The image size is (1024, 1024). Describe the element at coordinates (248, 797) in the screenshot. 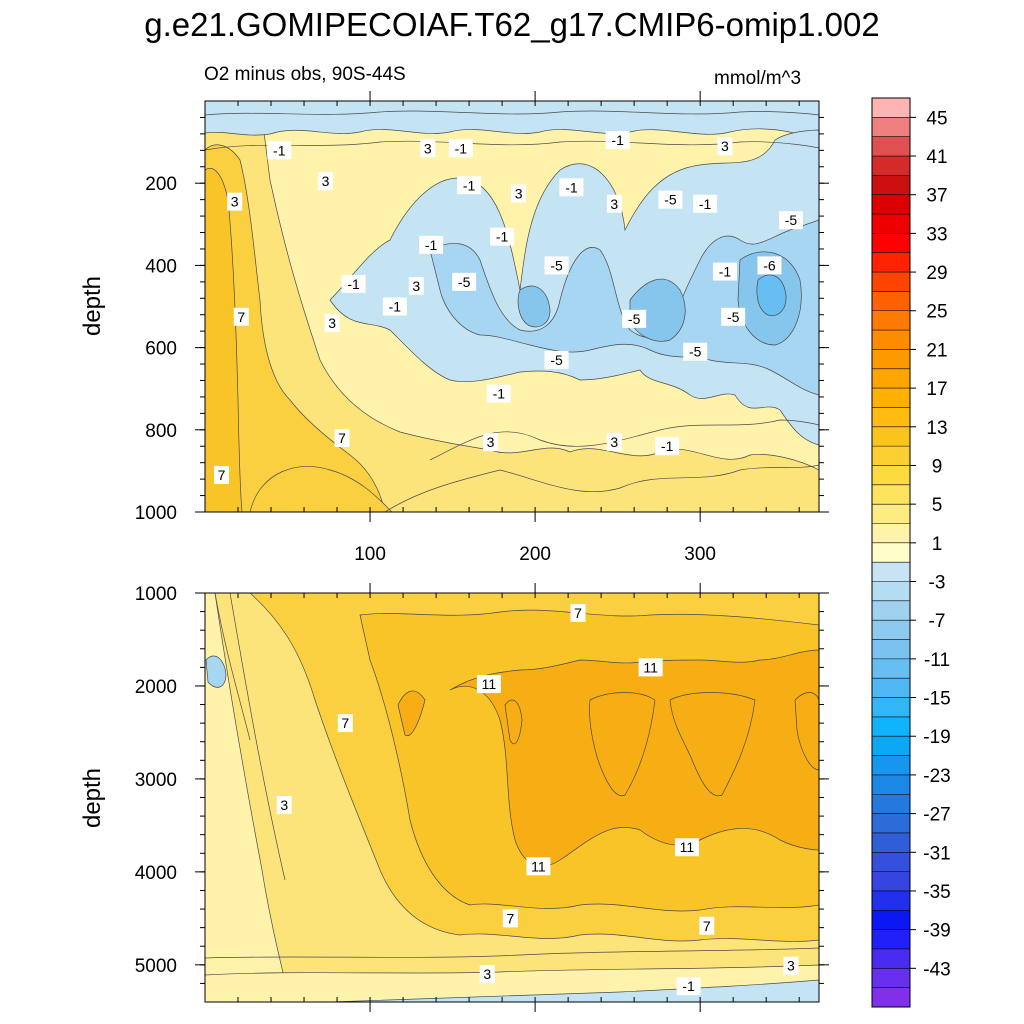

I see `lower-pale-left` at that location.